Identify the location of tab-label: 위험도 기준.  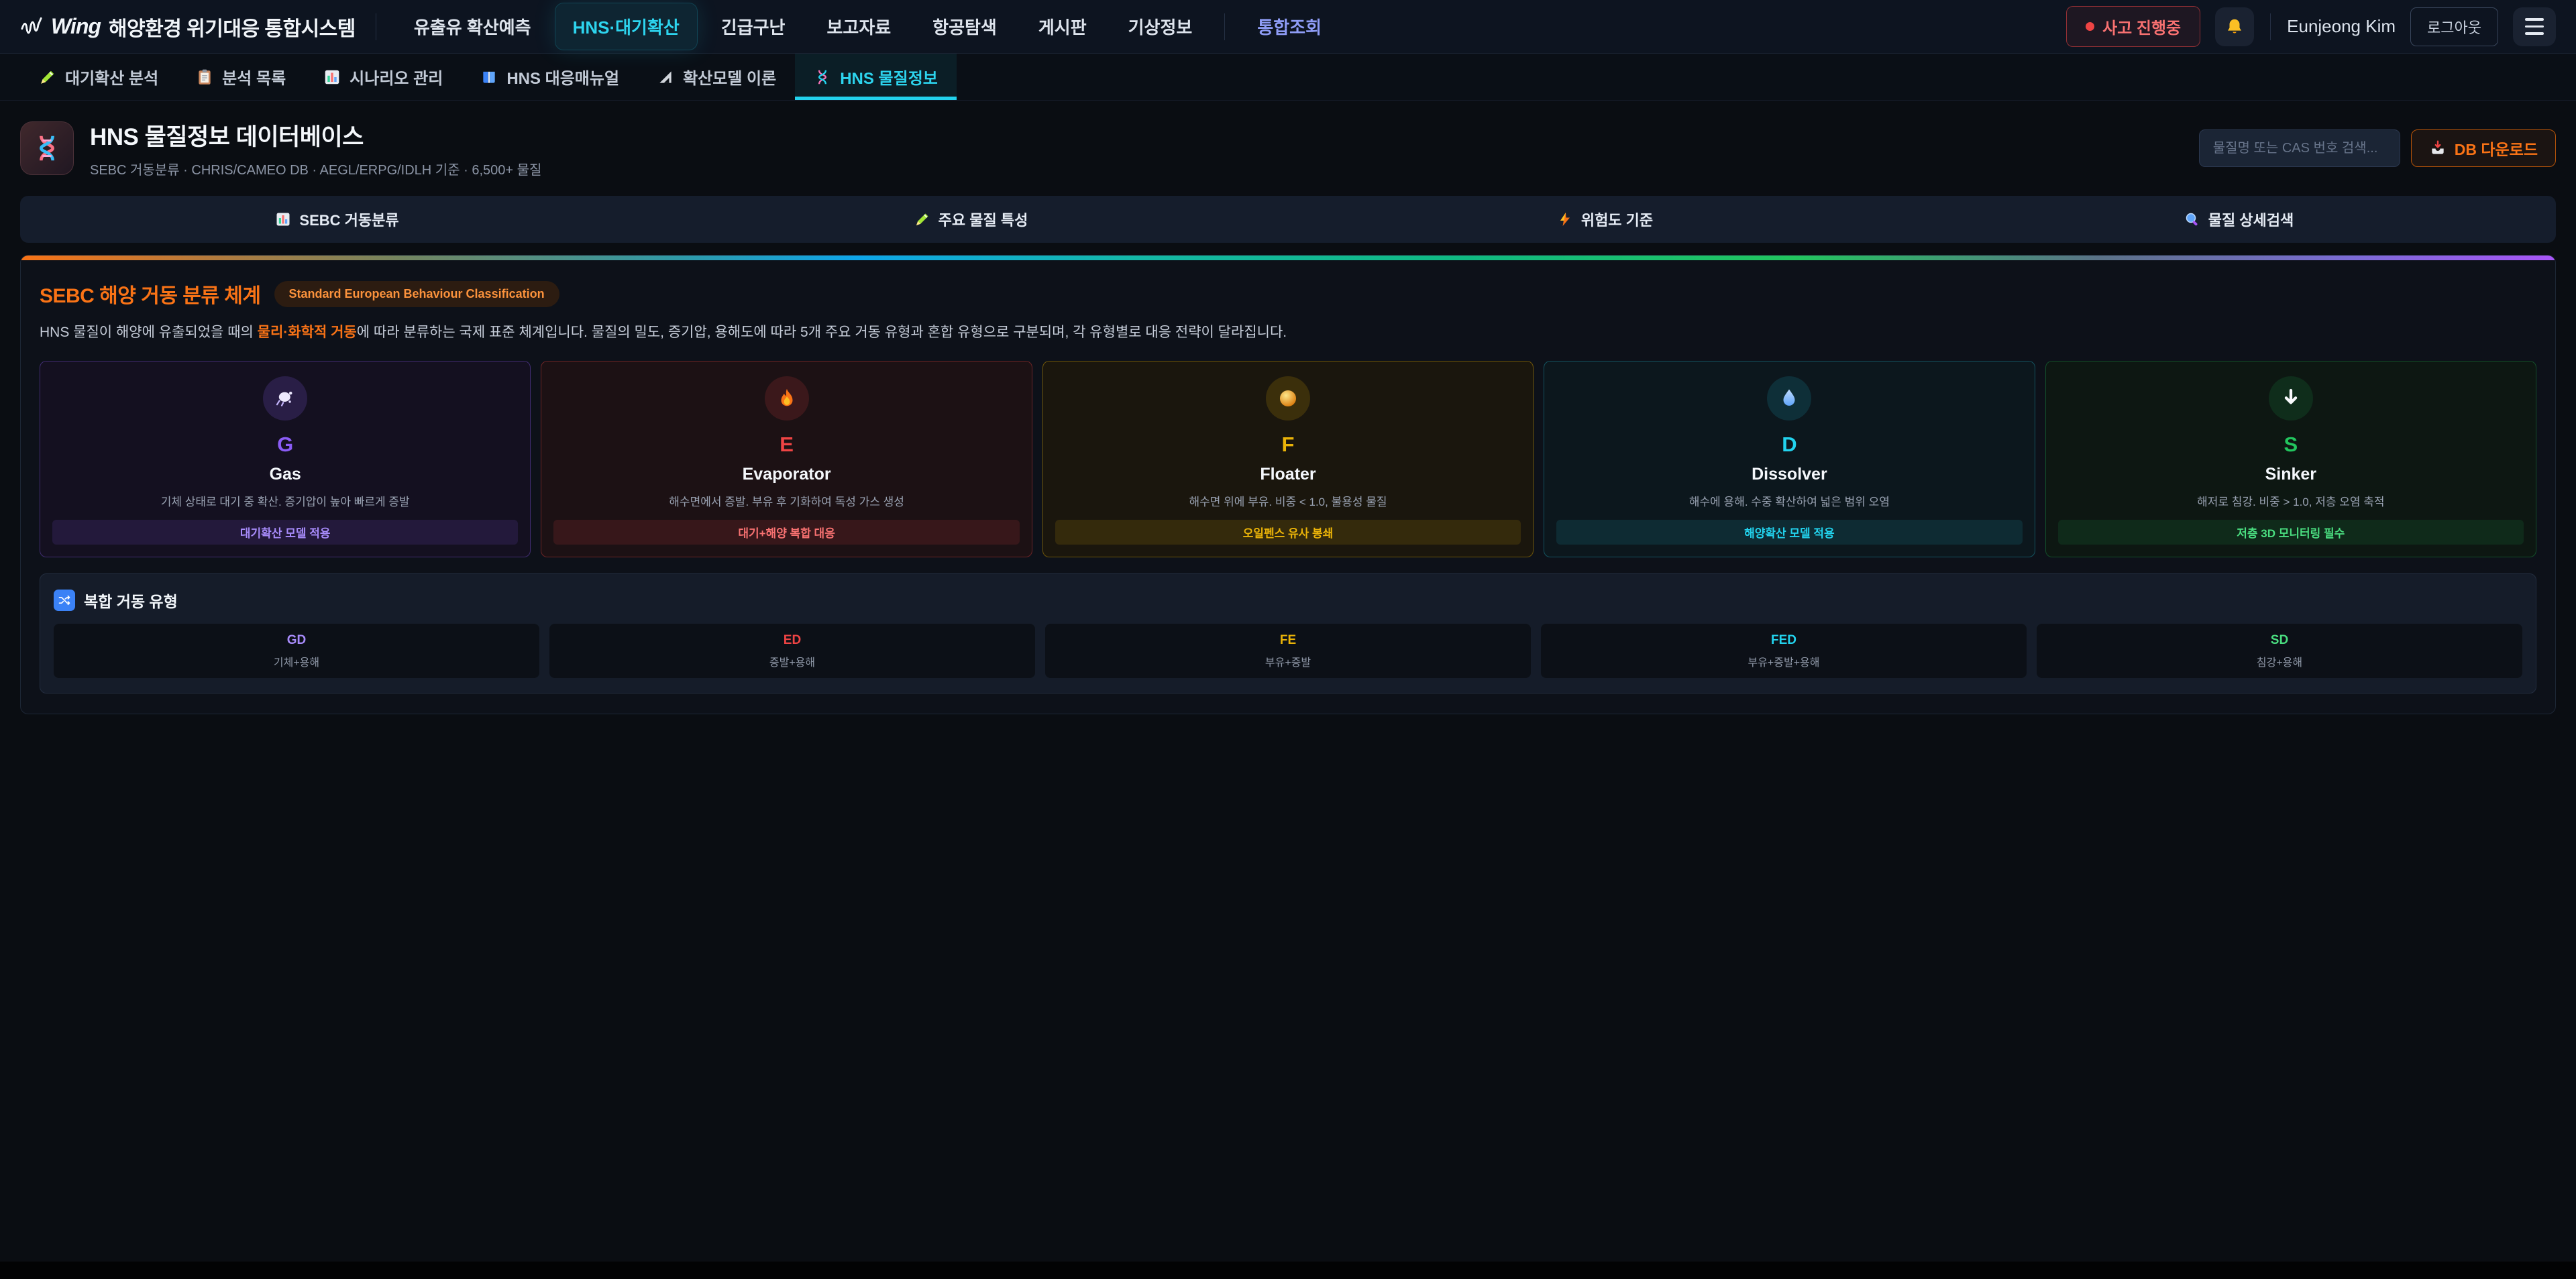
(1617, 221).